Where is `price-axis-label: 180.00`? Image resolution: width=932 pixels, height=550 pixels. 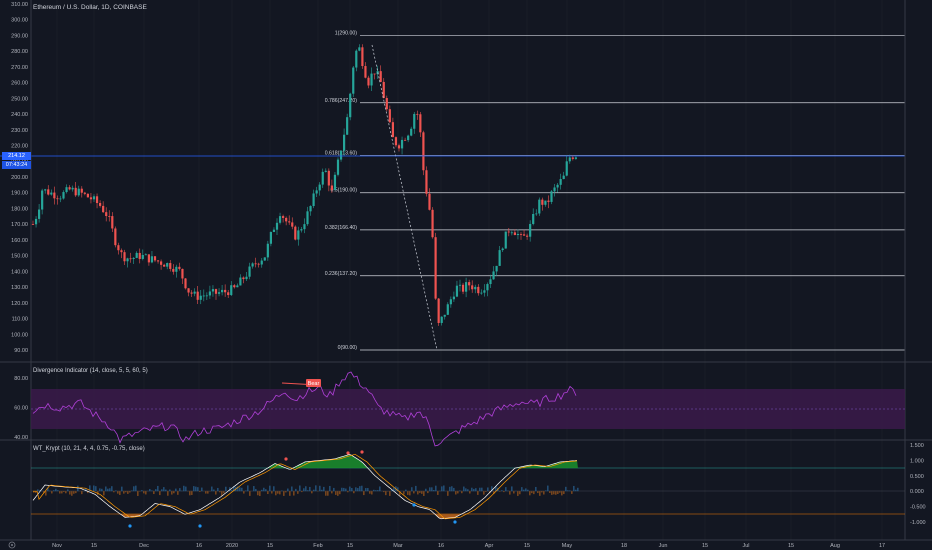 price-axis-label: 180.00 is located at coordinates (19, 209).